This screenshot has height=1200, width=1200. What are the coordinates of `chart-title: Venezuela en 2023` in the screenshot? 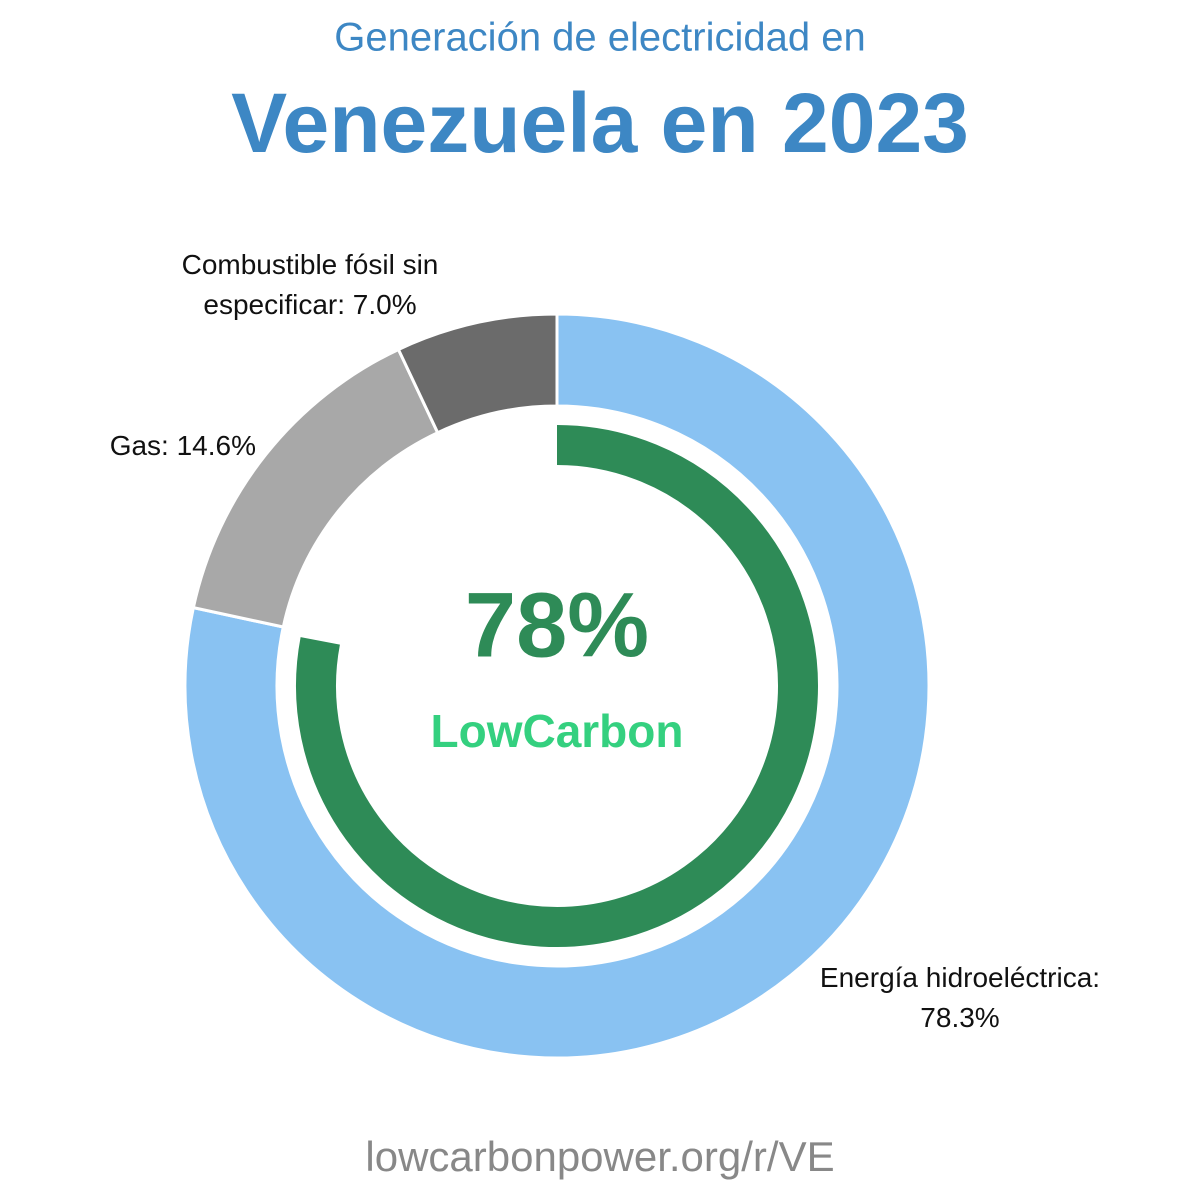 It's located at (600, 123).